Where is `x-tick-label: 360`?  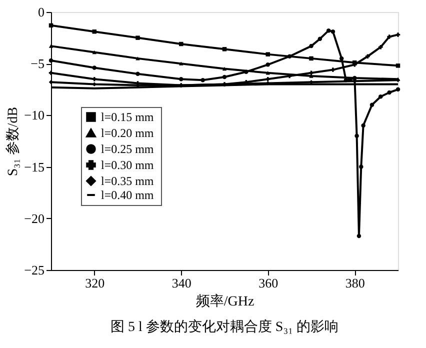 x-tick-label: 360 is located at coordinates (268, 283).